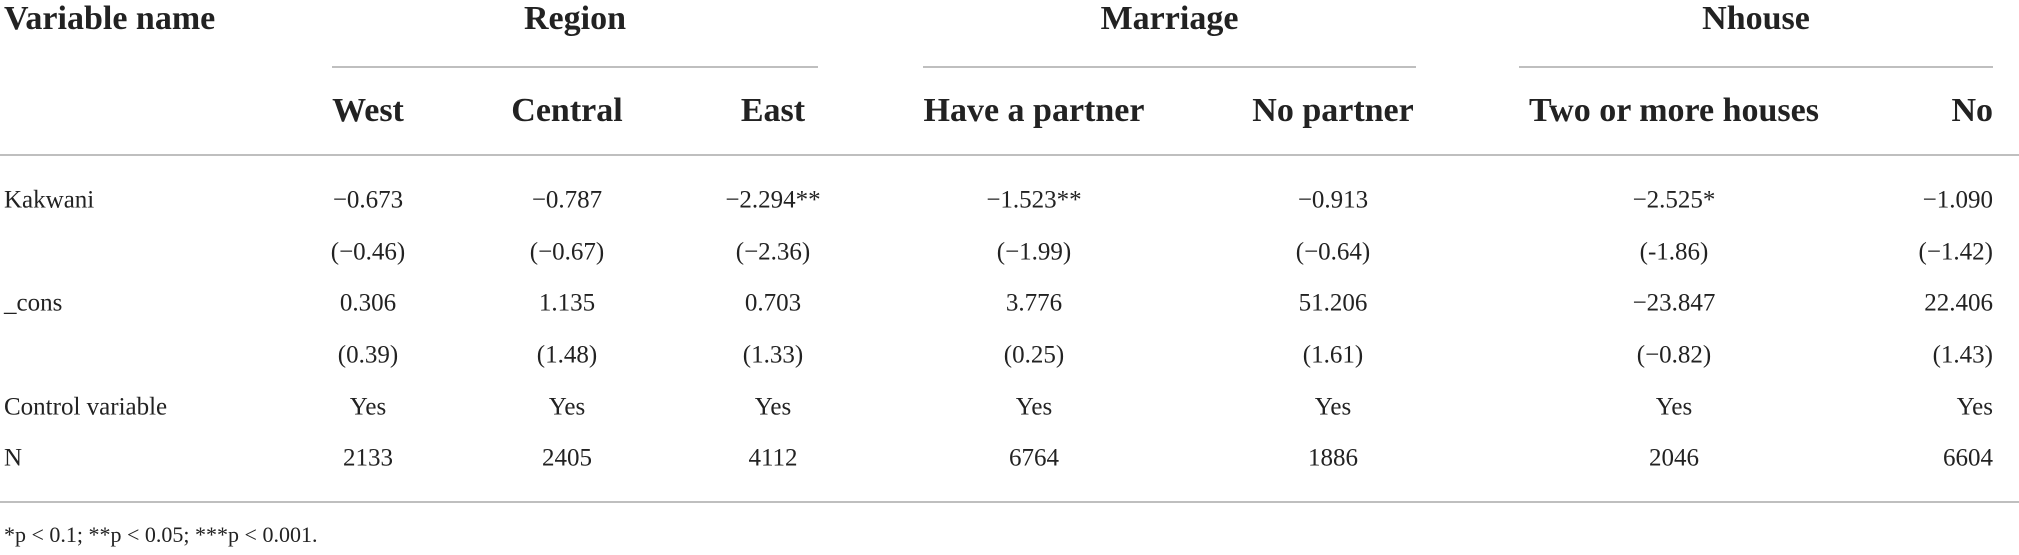  I want to click on column-header: Two or more houses, so click(1674, 110).